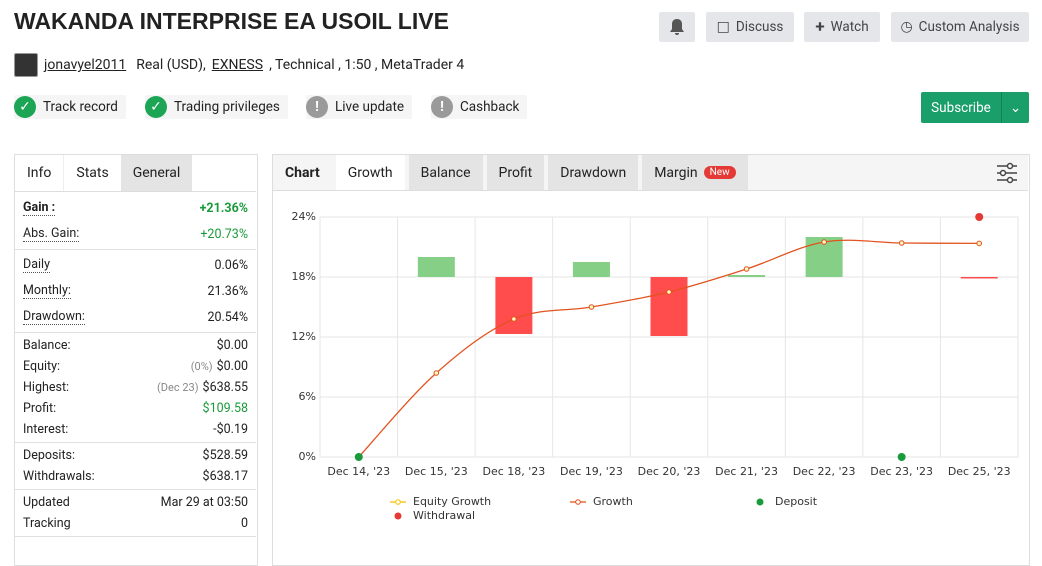 This screenshot has height=566, width=1042. What do you see at coordinates (225, 387) in the screenshot?
I see `stat-value: $638.55` at bounding box center [225, 387].